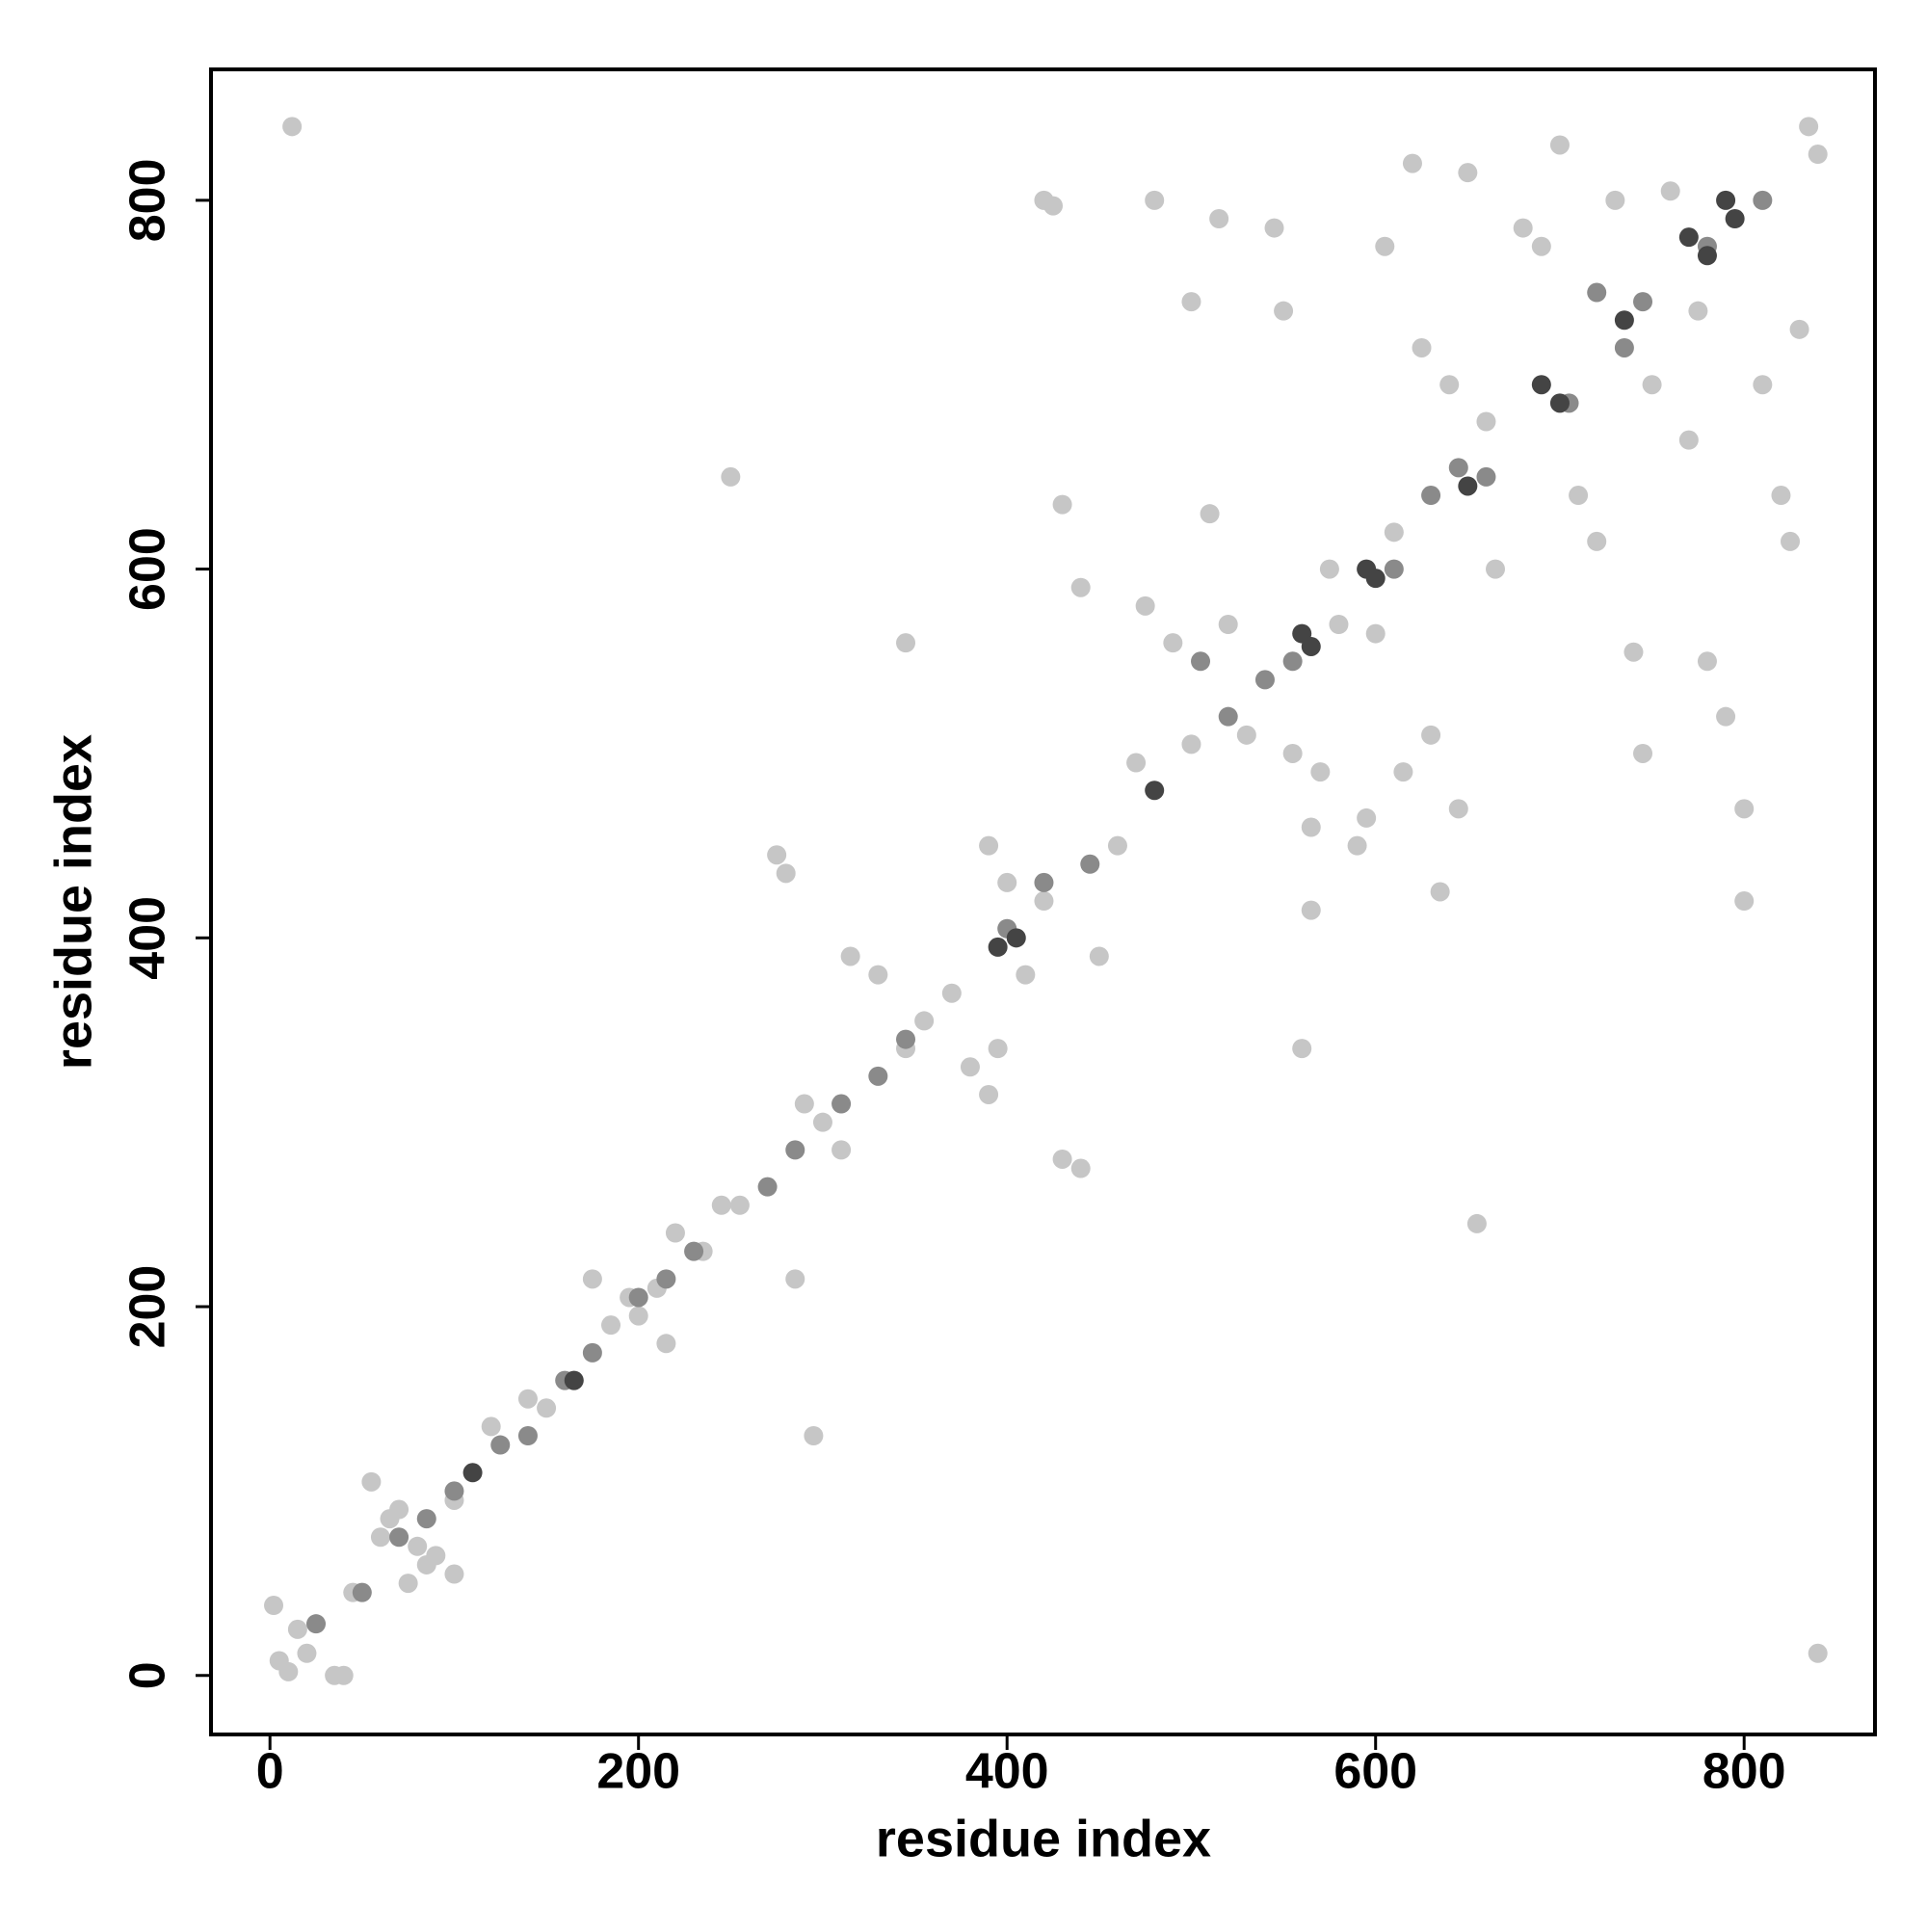  Describe the element at coordinates (148, 938) in the screenshot. I see `y-tick-label: 400` at that location.